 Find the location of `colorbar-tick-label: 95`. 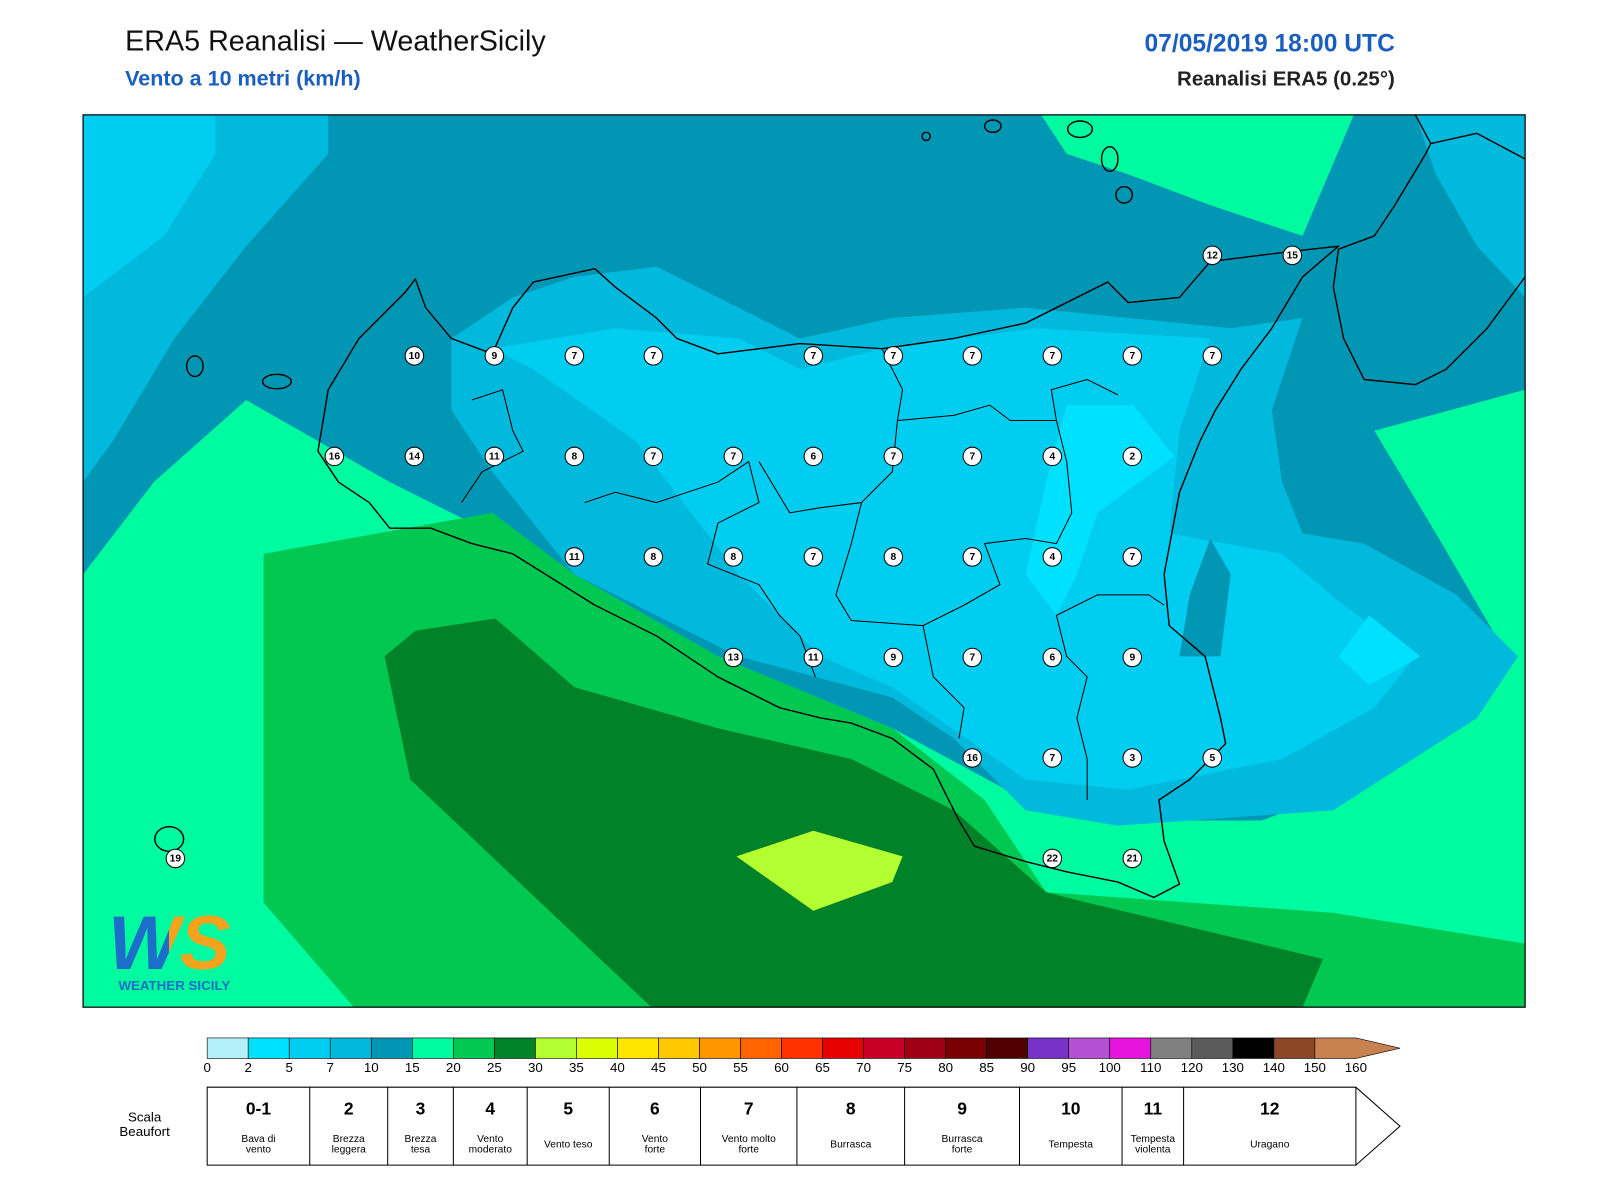

colorbar-tick-label: 95 is located at coordinates (1068, 1067).